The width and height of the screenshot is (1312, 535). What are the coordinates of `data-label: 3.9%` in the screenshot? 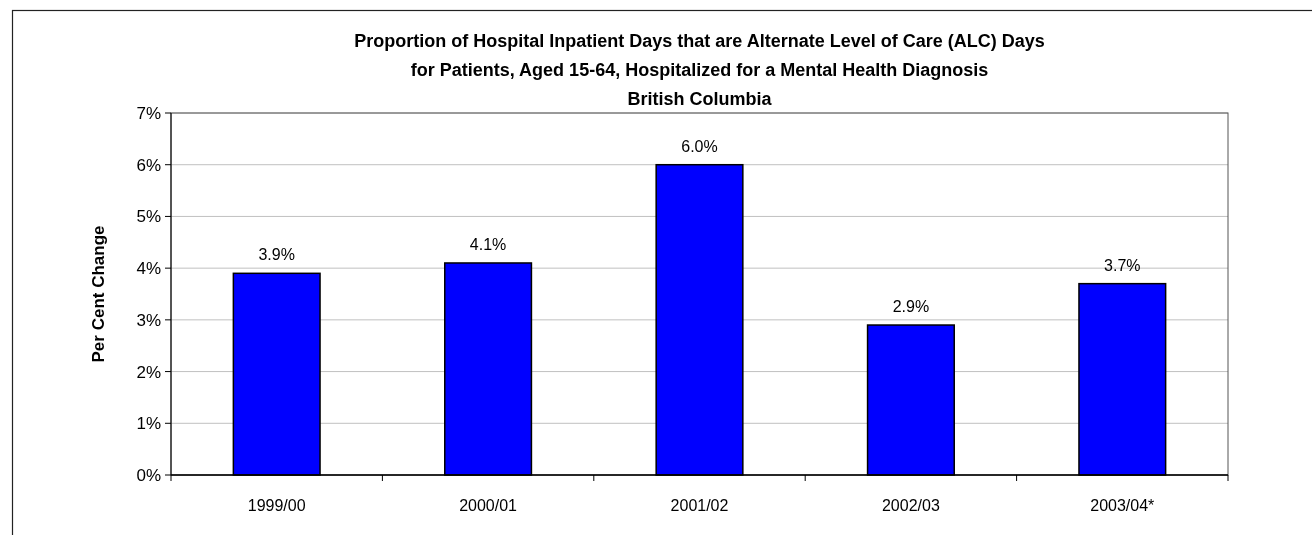 It's located at (276, 255).